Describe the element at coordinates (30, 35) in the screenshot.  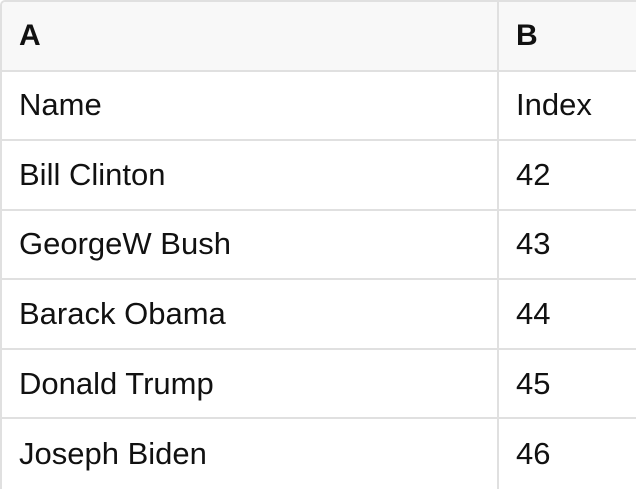
I see `column-header-a-label: A` at that location.